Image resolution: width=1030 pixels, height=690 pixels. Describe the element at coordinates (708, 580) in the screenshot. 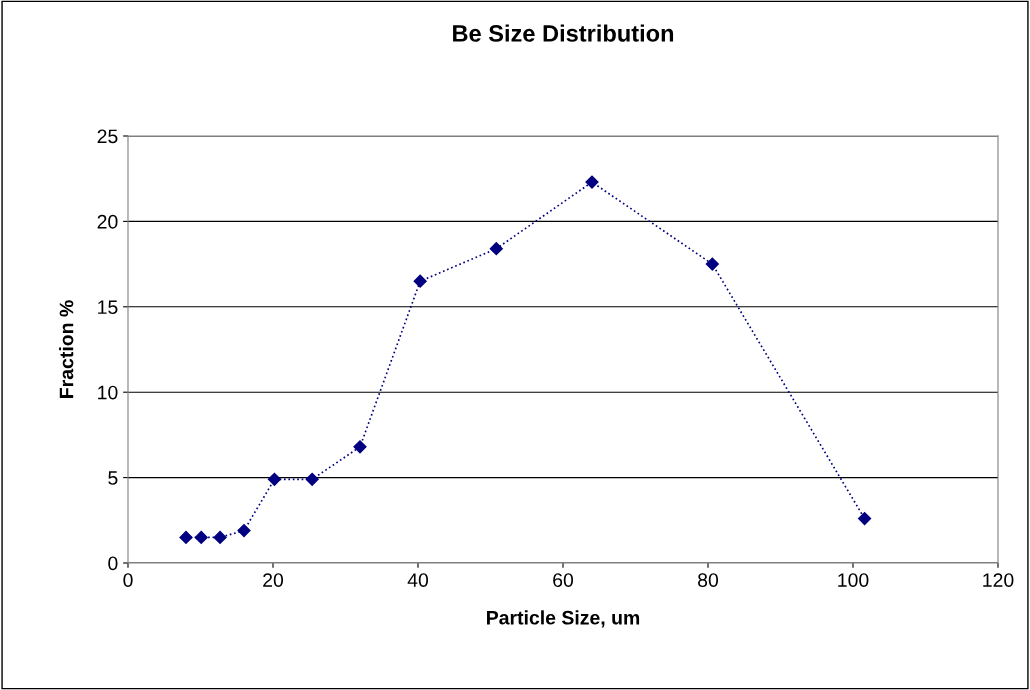

I see `x-tick-label: 80` at that location.